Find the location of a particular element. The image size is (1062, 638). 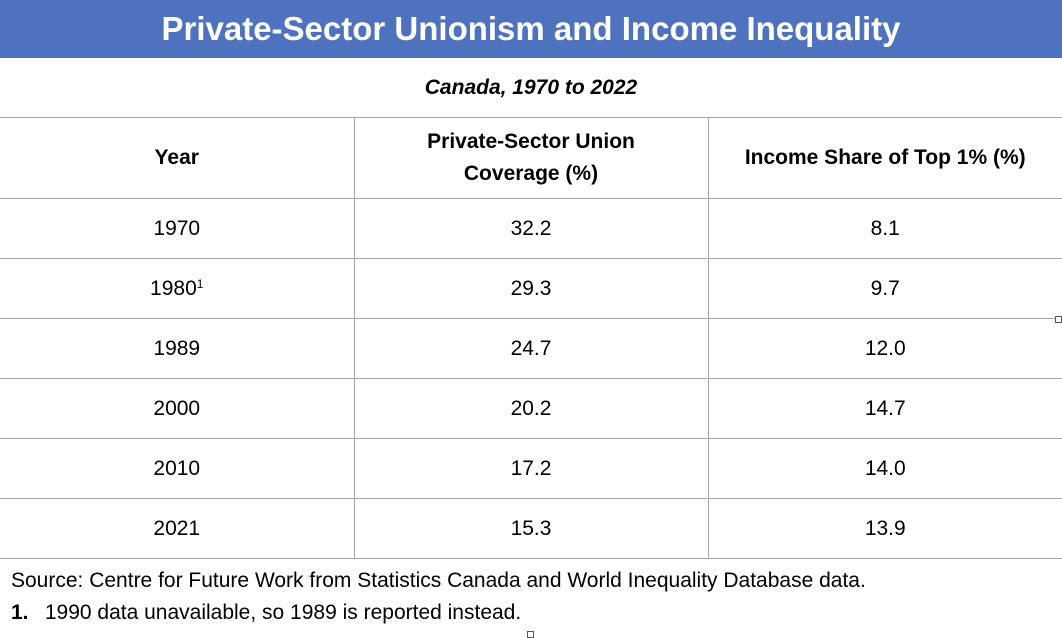

cell-union-coverage: 32.2 is located at coordinates (531, 228).